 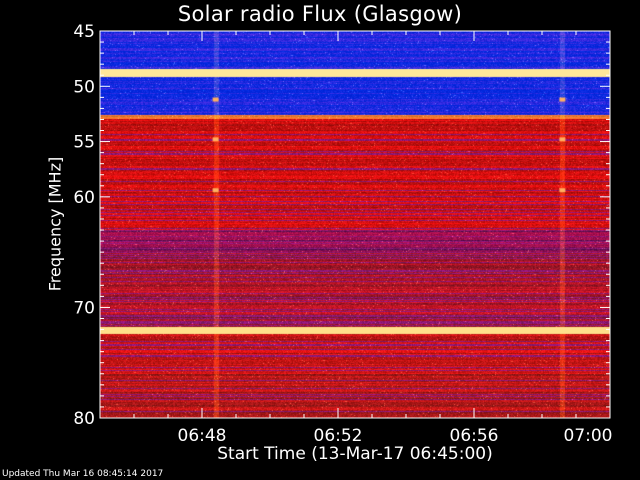 What do you see at coordinates (84, 308) in the screenshot?
I see `y-tick-label: 70` at bounding box center [84, 308].